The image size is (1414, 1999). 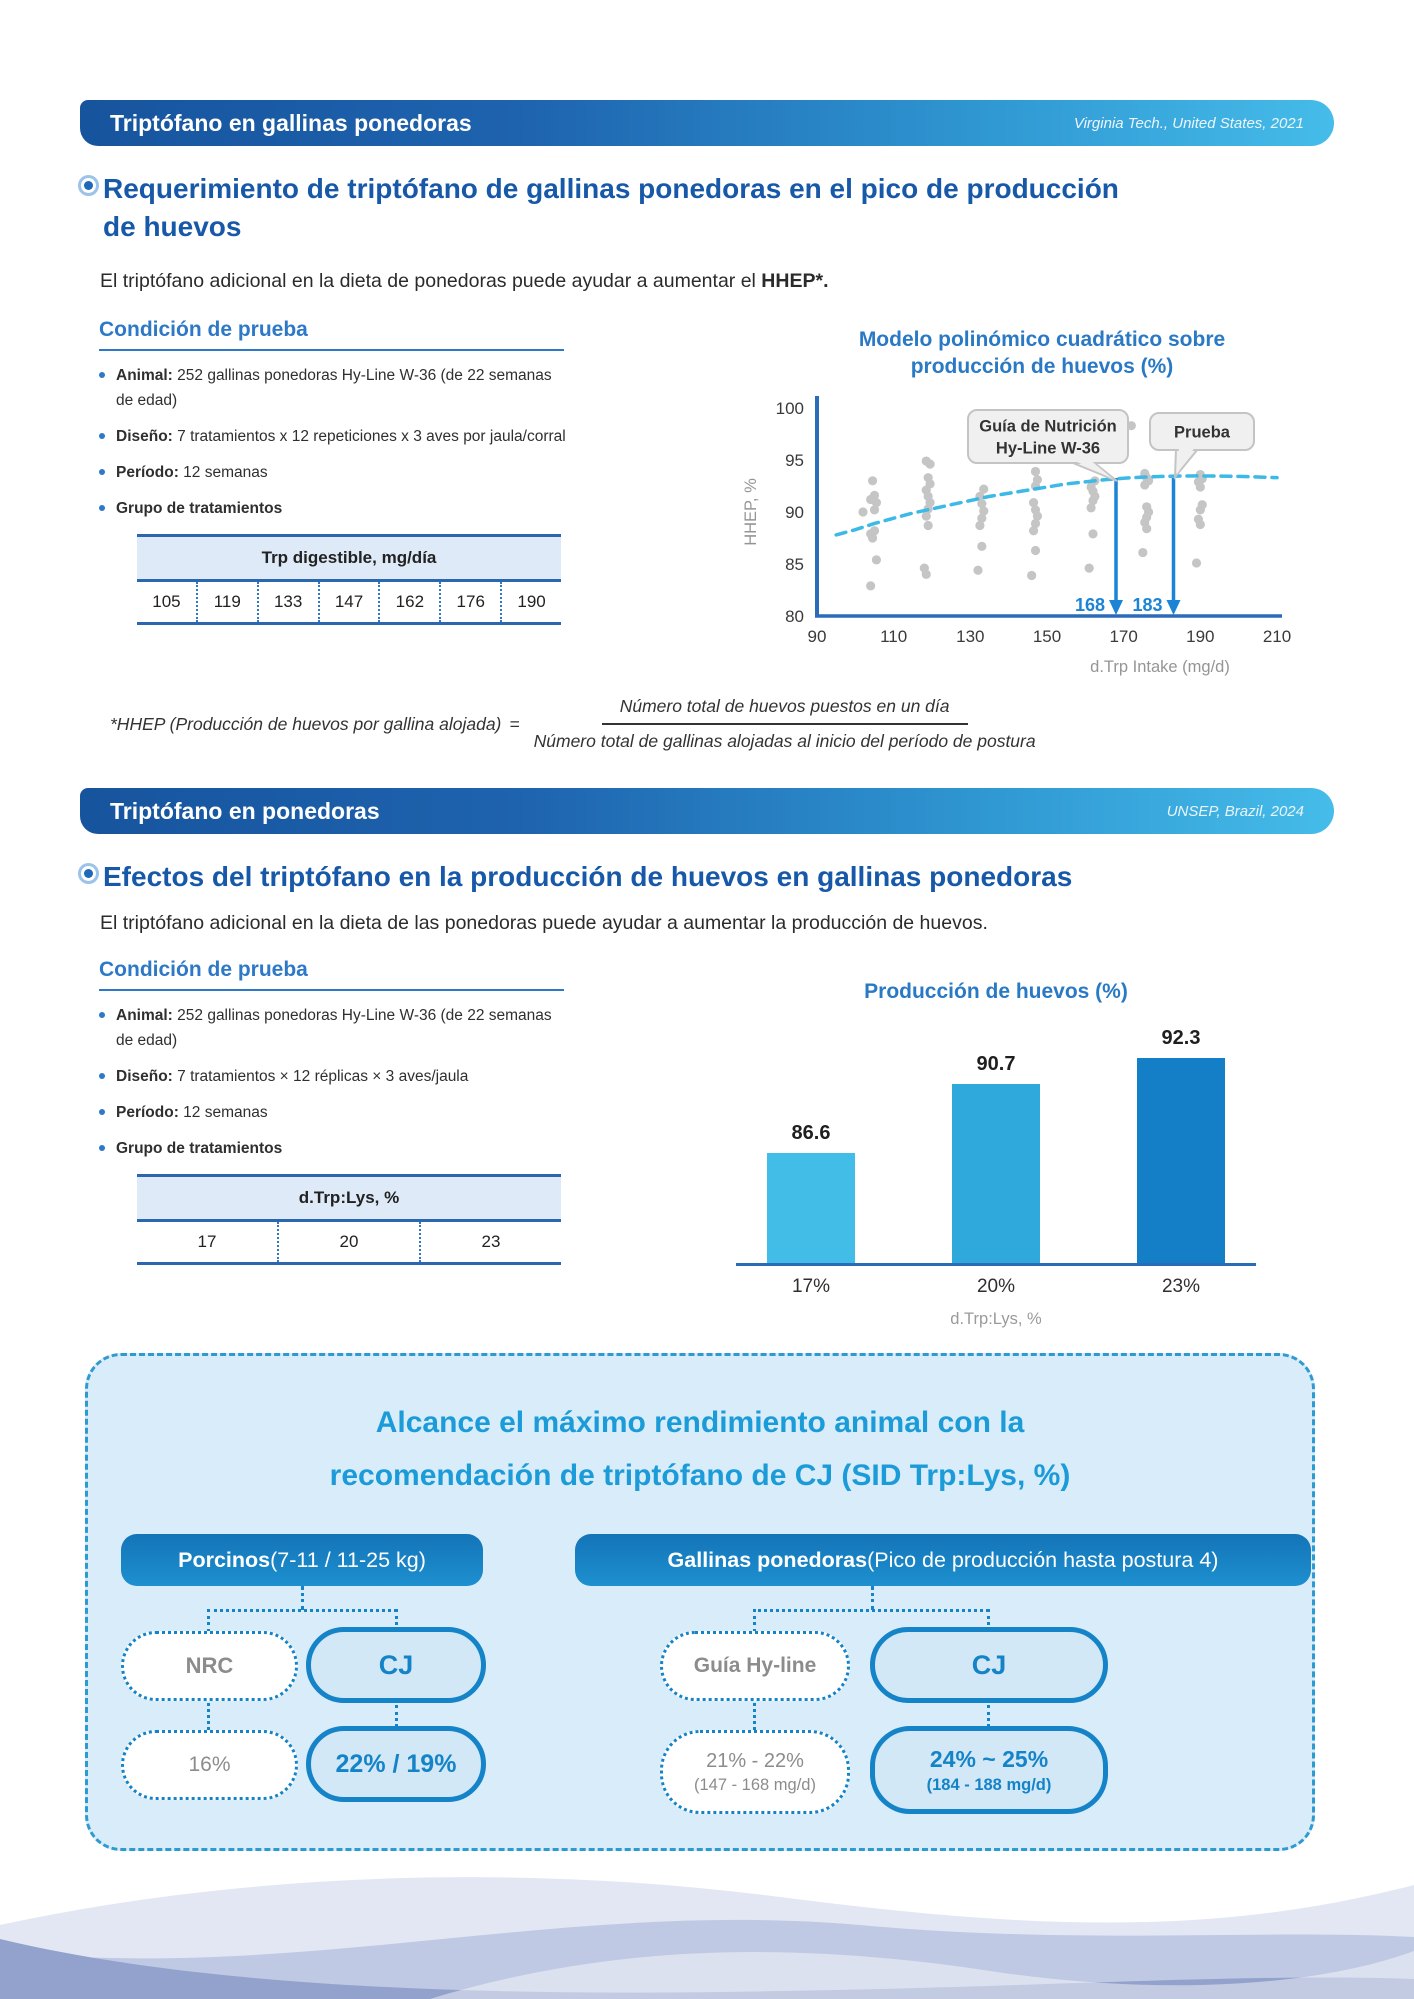 What do you see at coordinates (1048, 427) in the screenshot?
I see `callout-text: Guía de Nutrición` at bounding box center [1048, 427].